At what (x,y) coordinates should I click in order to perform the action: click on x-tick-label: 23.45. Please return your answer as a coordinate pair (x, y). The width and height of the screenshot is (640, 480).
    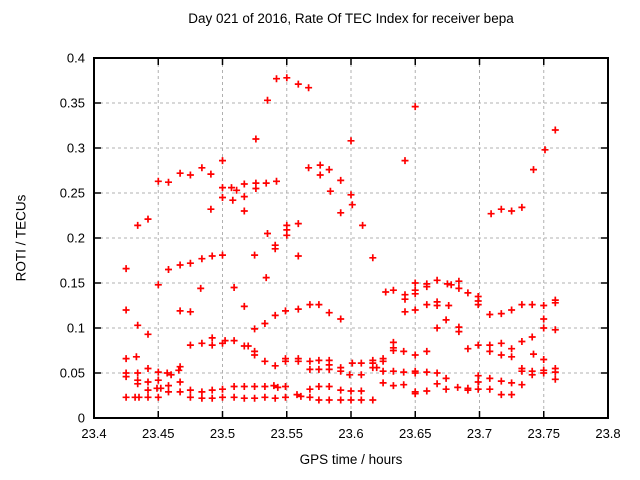
    Looking at the image, I should click on (158, 433).